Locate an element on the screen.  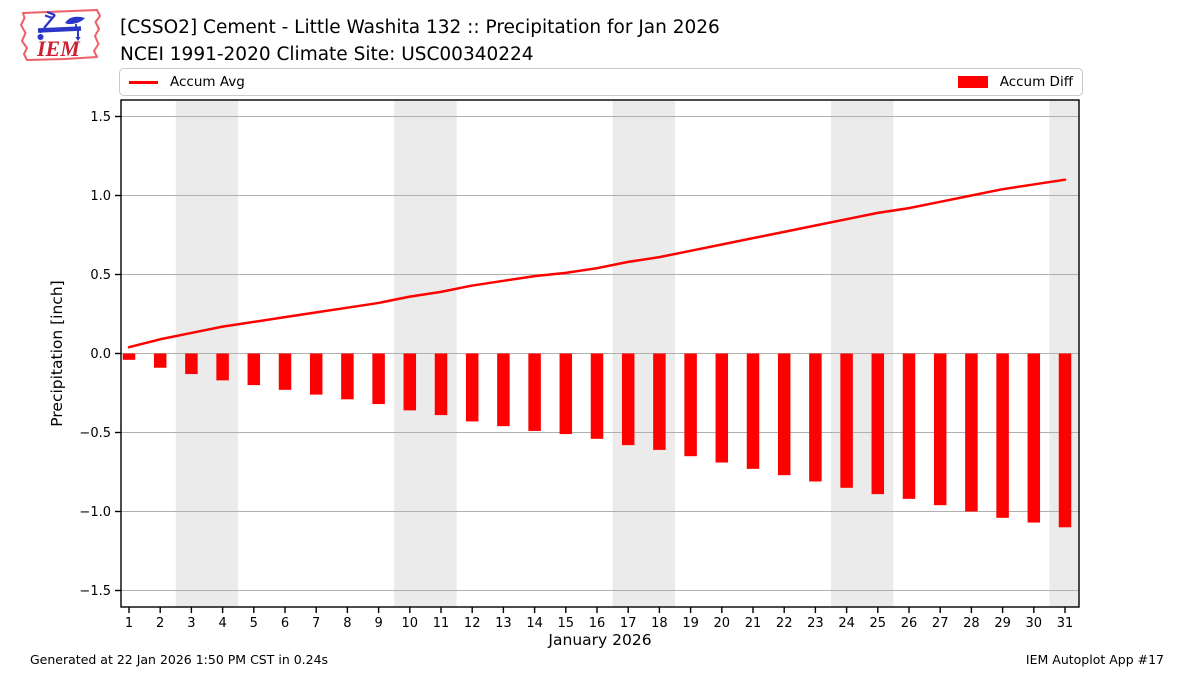
x-tick-label: 21 is located at coordinates (753, 623).